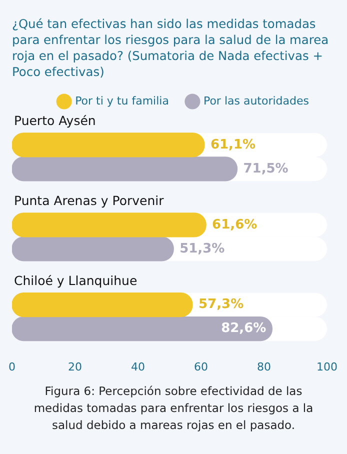 This screenshot has width=347, height=454. I want to click on chart-title: ¿Qué tan efectivas han sido las medidas tomadas para enfrentar los riesgos para la salud de la marea roja en el pasado? (Sumatoria de Nada efectivas + Poco efectivas), so click(171, 48).